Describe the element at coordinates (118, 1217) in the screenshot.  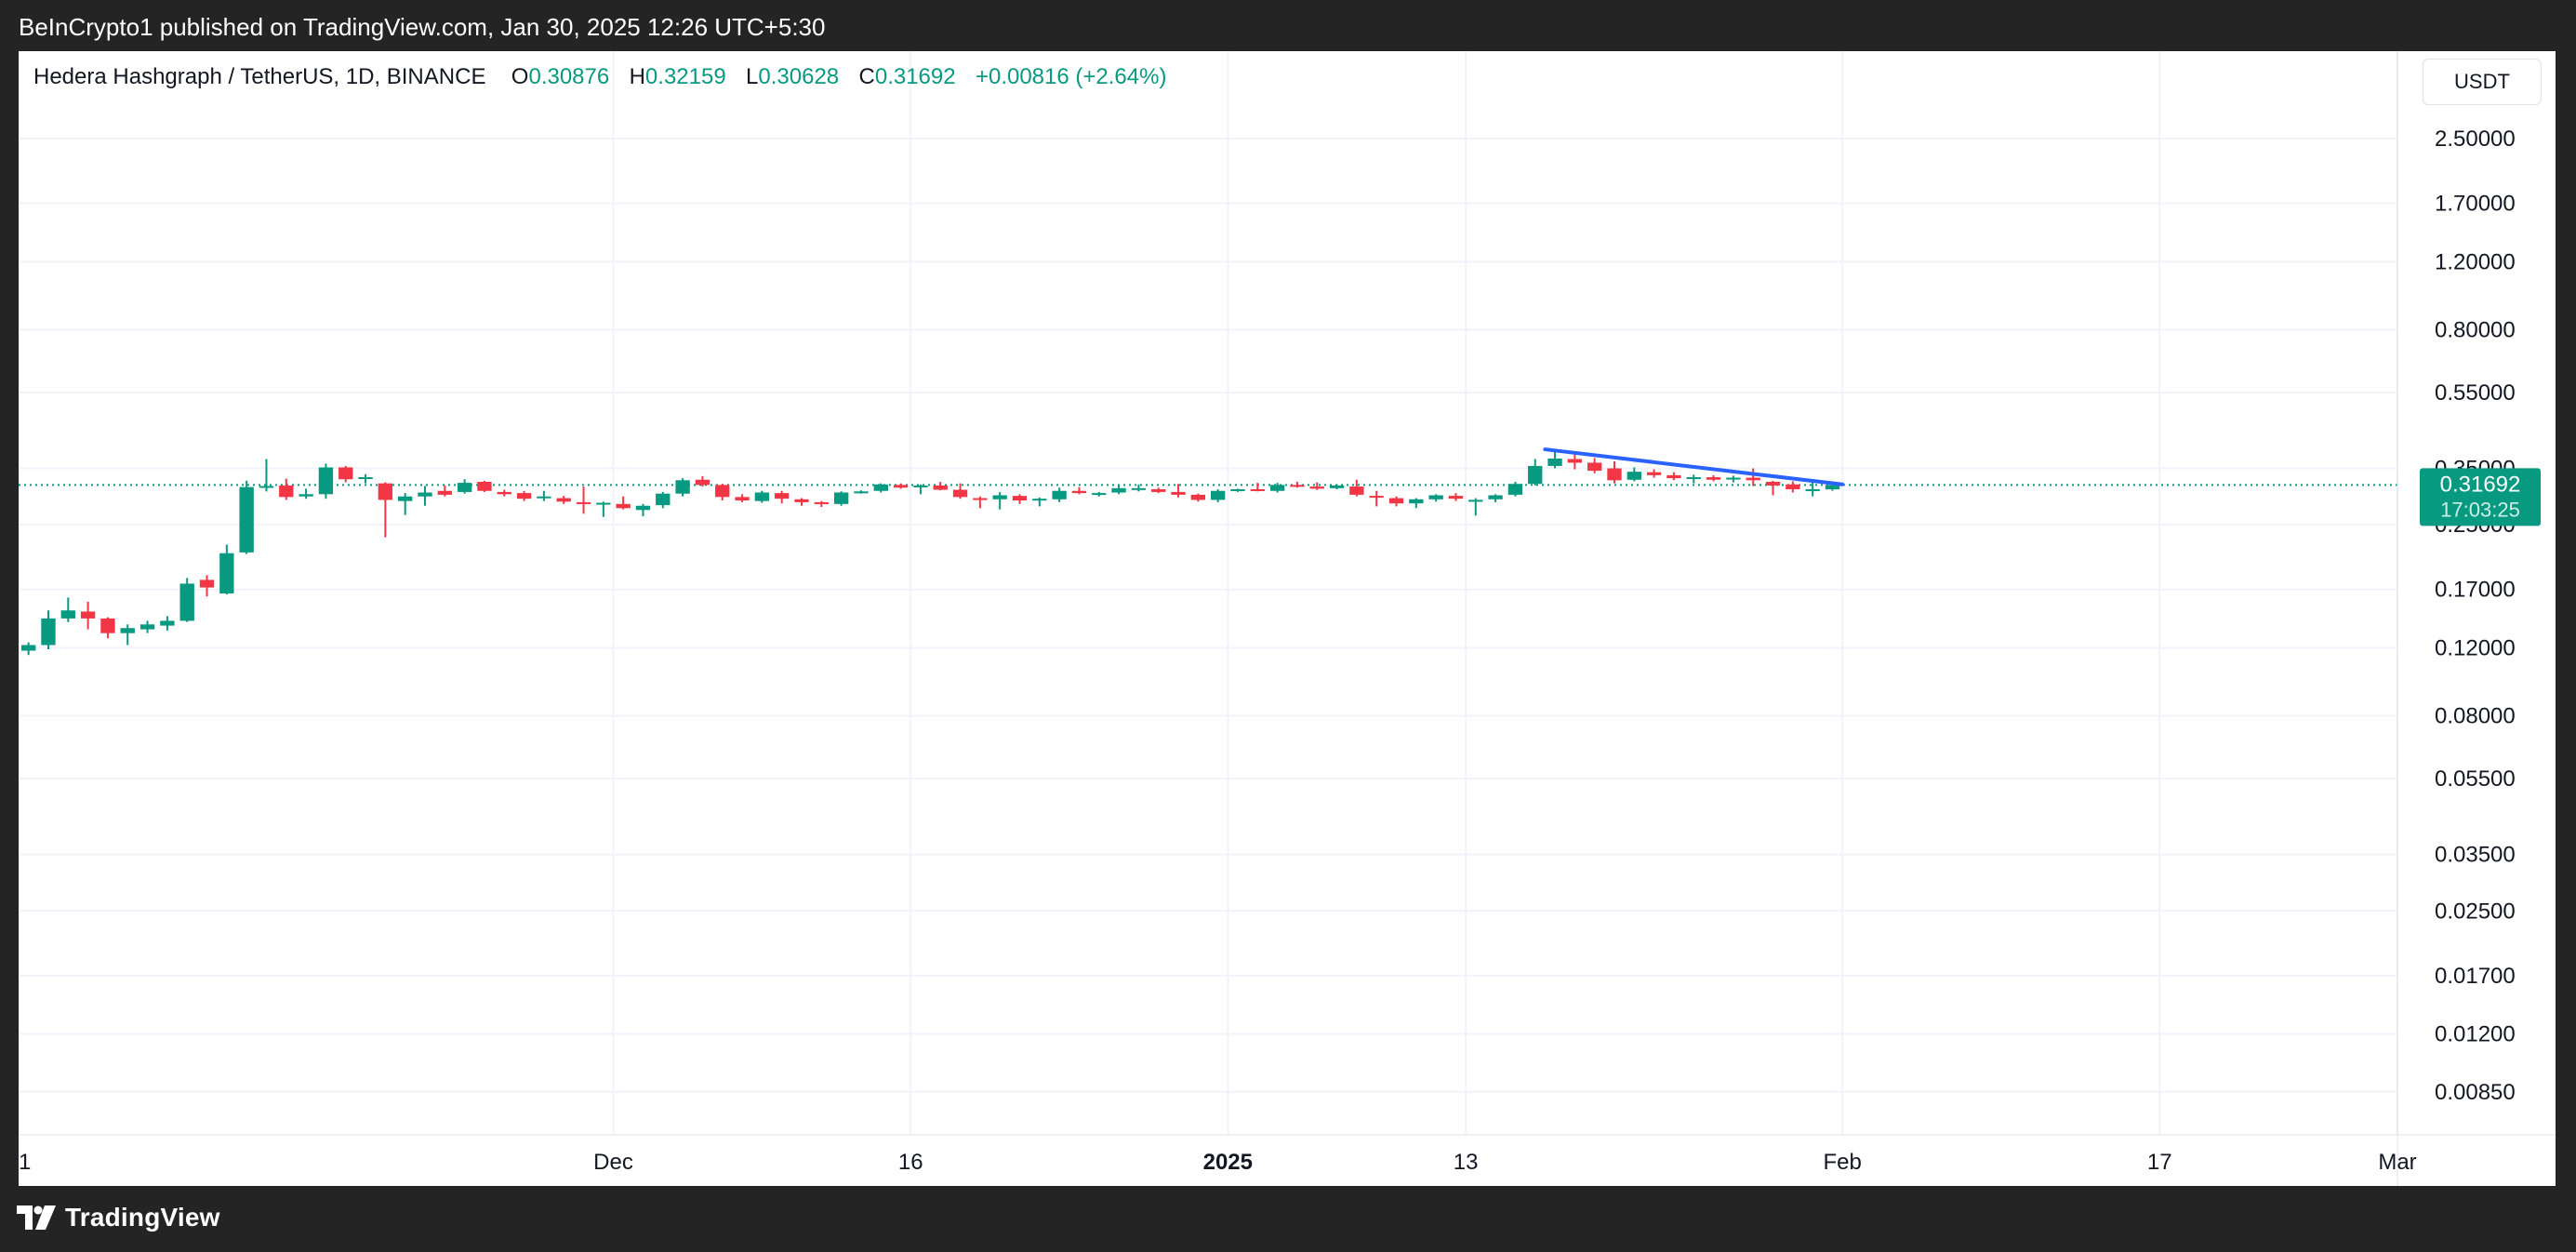
I see `tradingview-logo: TradingView` at that location.